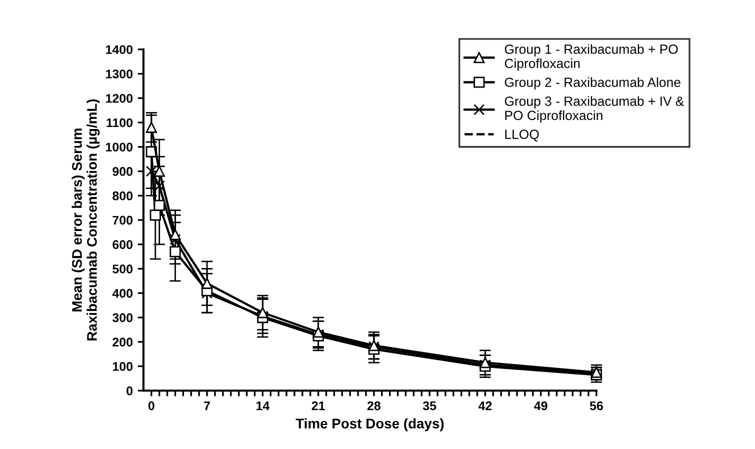 This screenshot has width=755, height=449. What do you see at coordinates (318, 405) in the screenshot?
I see `x-tick-label: 21` at bounding box center [318, 405].